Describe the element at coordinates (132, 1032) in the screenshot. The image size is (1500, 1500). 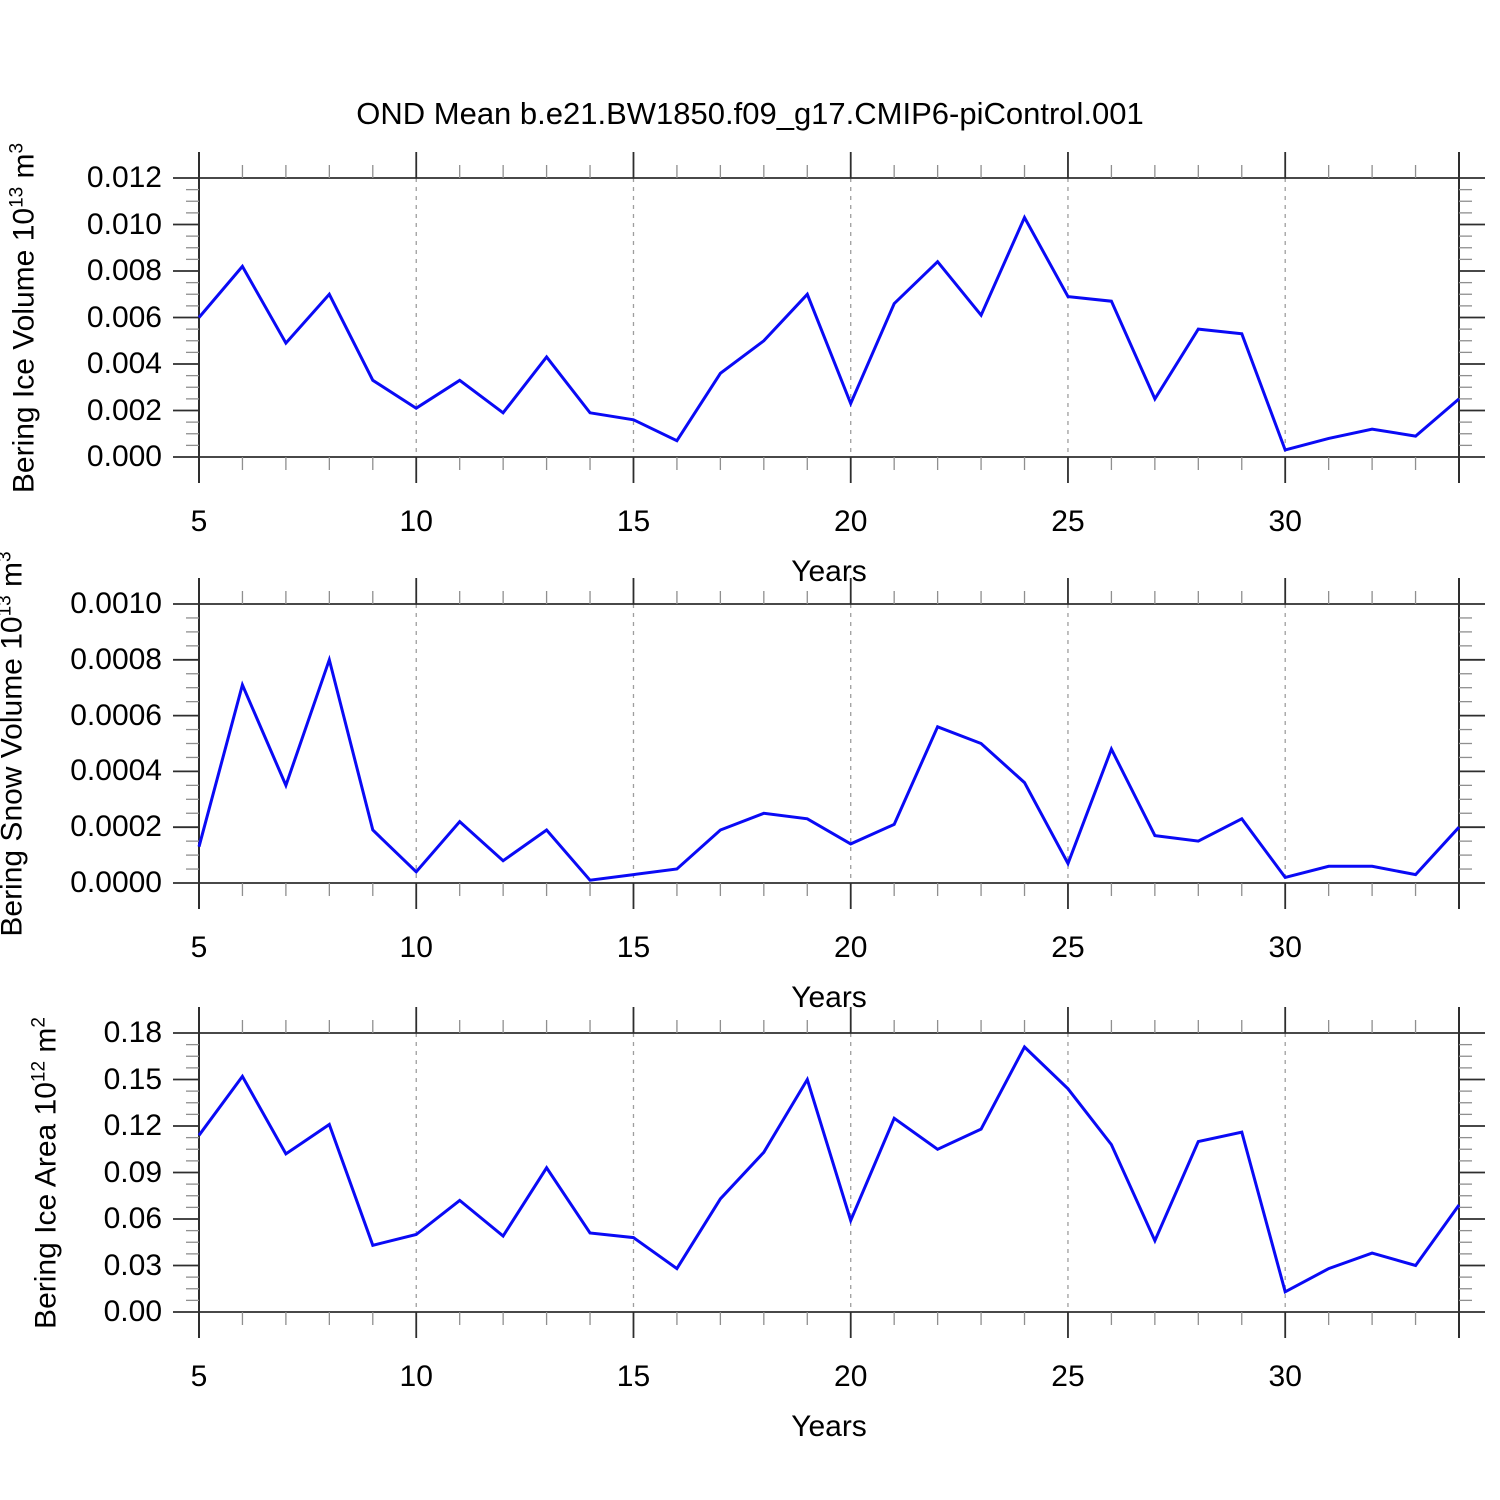
I see `y-tick-label: 0.18` at that location.